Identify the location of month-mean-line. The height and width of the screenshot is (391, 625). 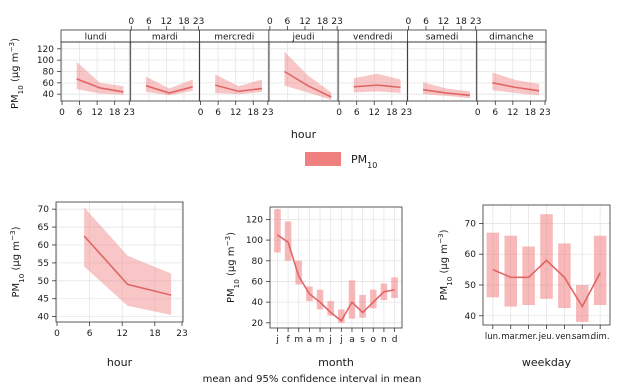
(336, 278).